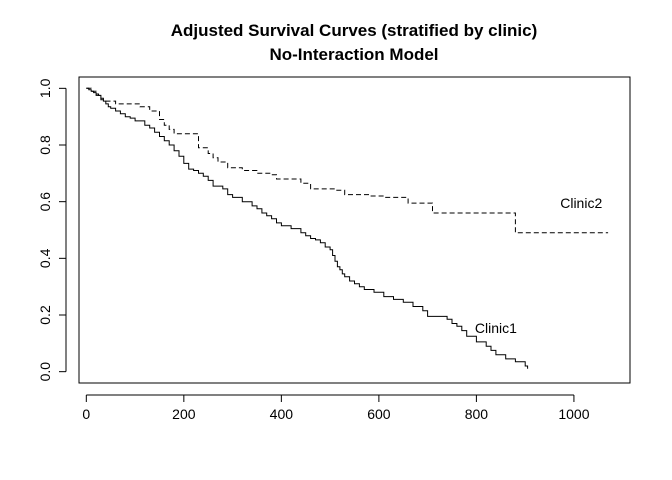 This screenshot has height=480, width=672. I want to click on y-axis: 0.0 0.2 0.4 0.6 0.8 1.0, so click(52, 230).